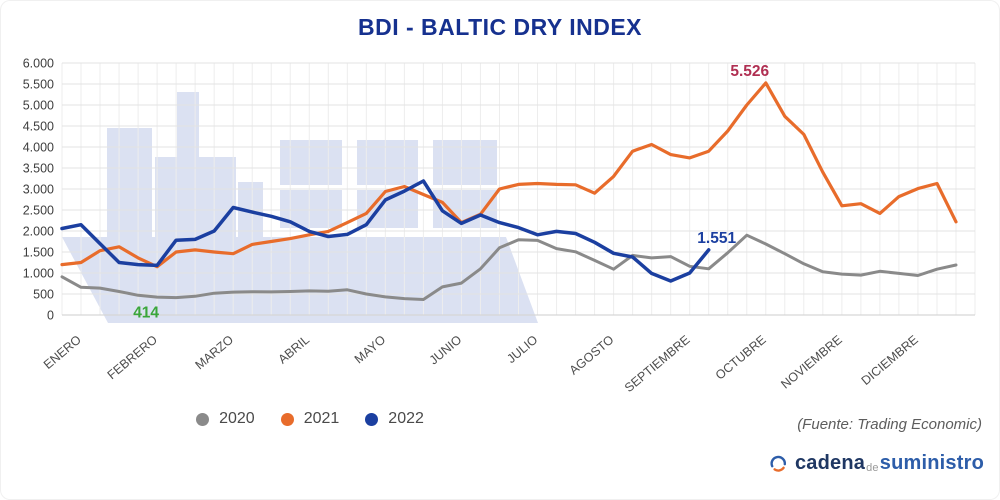 The image size is (1000, 500). What do you see at coordinates (38, 190) in the screenshot?
I see `y-axis-tick-label: 3.000` at bounding box center [38, 190].